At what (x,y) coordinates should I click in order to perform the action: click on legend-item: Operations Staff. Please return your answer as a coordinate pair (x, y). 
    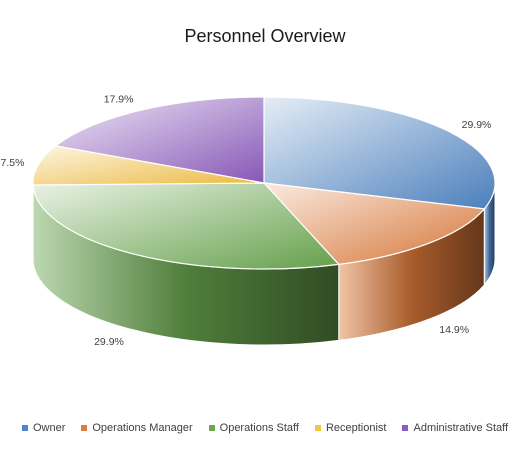
    Looking at the image, I should click on (253, 428).